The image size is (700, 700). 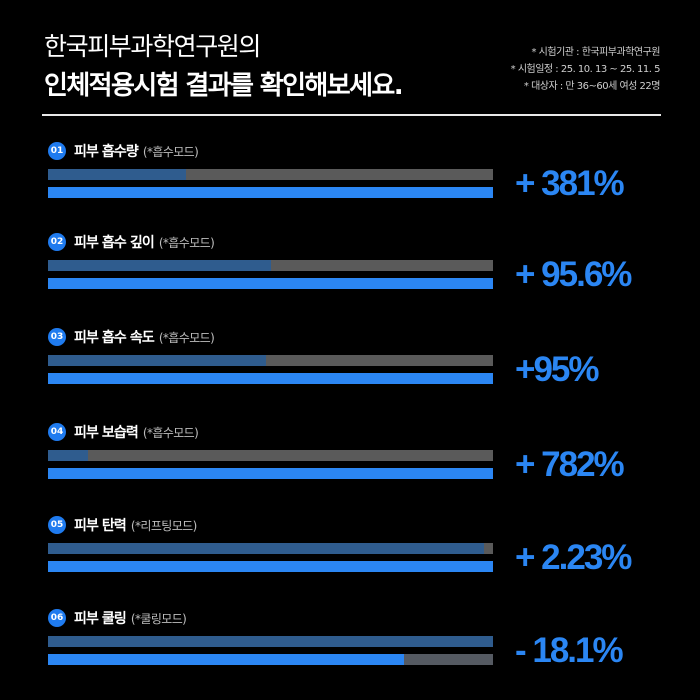 What do you see at coordinates (57, 242) in the screenshot?
I see `item-number-badge: 02` at bounding box center [57, 242].